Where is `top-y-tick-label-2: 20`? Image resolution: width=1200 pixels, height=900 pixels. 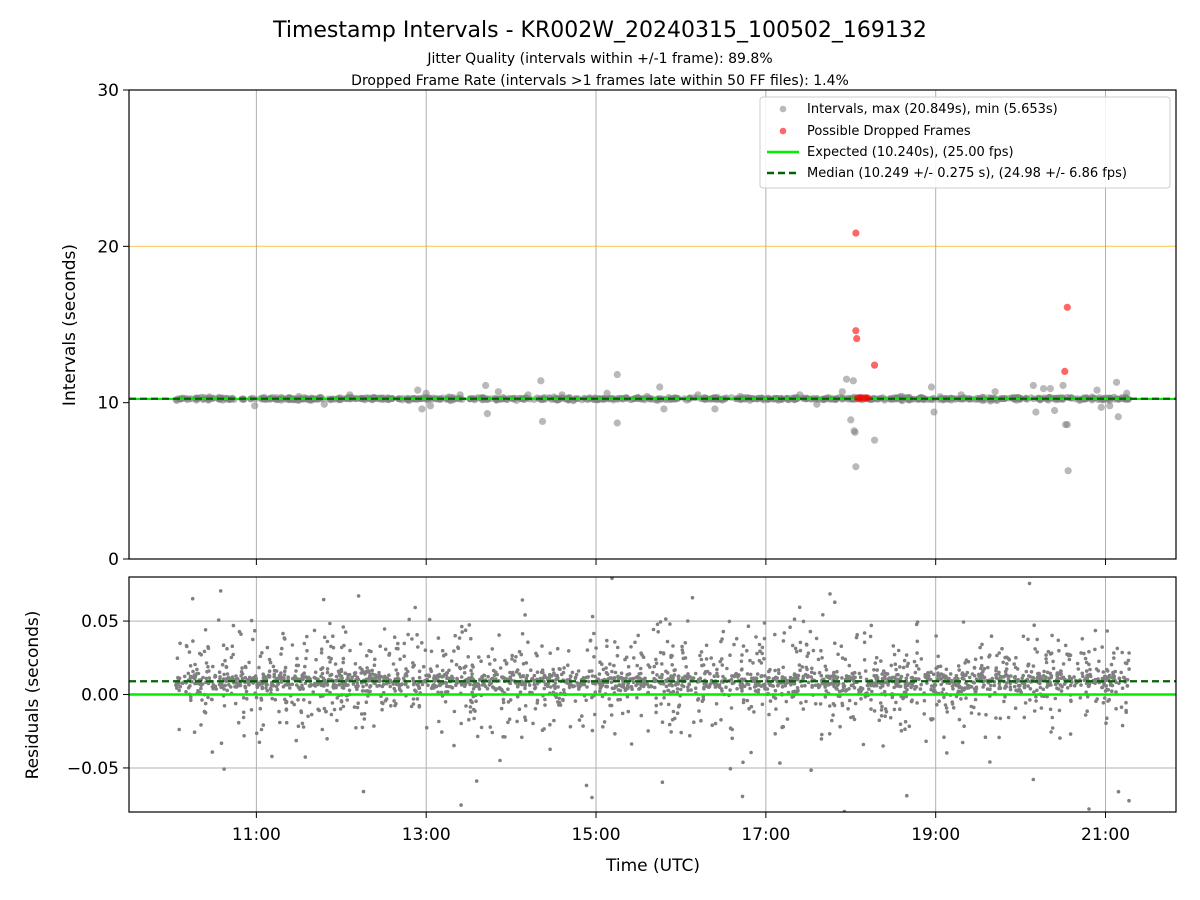
top-y-tick-label-2: 20 is located at coordinates (108, 247).